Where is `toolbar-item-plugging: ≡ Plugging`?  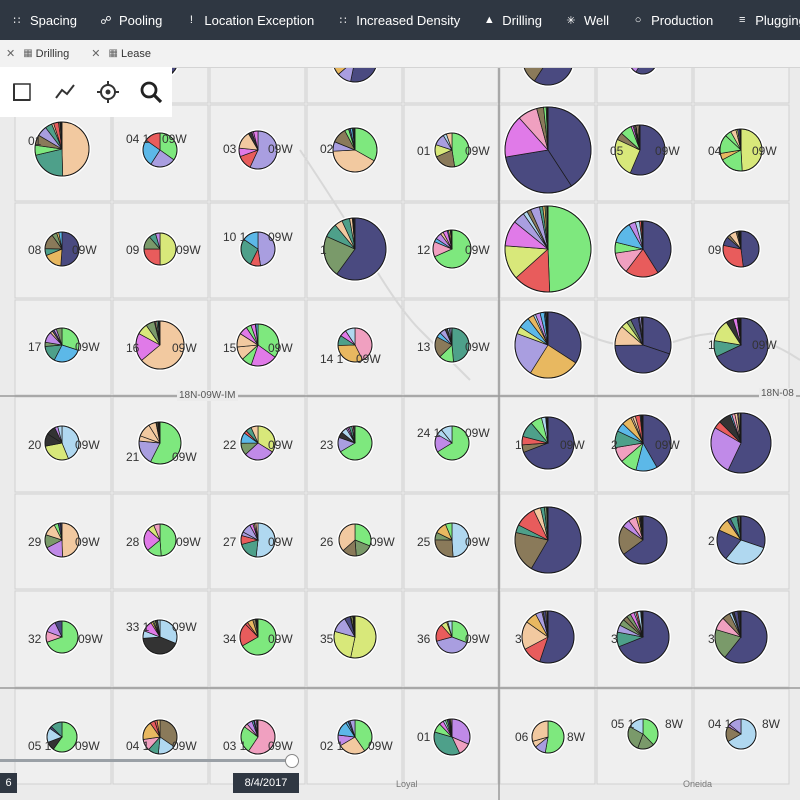
toolbar-item-plugging: ≡ Plugging is located at coordinates (762, 20).